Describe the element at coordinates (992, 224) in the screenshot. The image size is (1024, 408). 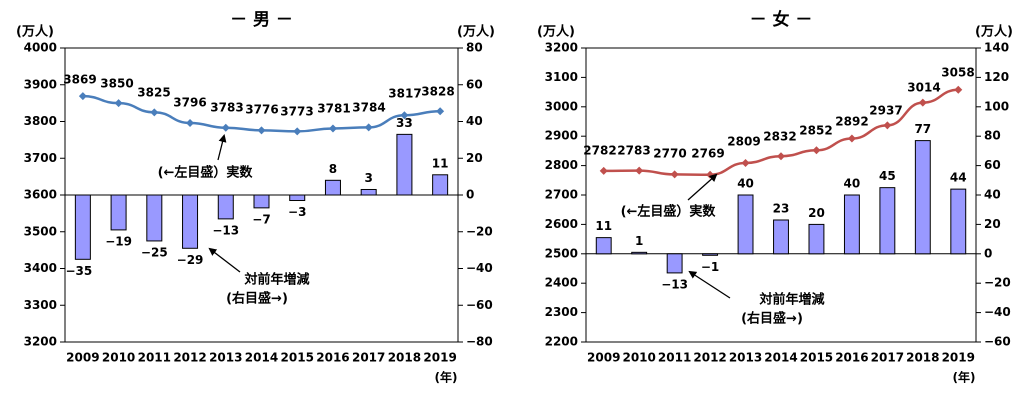
I see `female-right-tick-label: 20` at that location.